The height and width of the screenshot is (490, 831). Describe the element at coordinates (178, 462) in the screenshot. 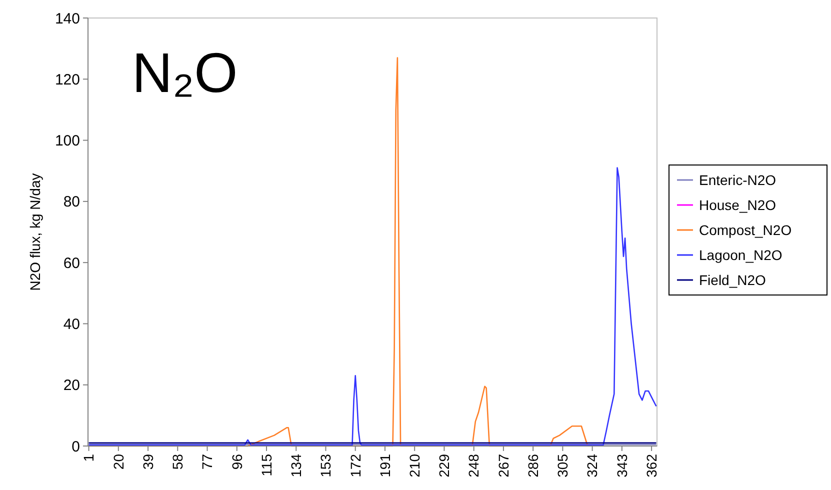

I see `x-tick-label: 58` at that location.